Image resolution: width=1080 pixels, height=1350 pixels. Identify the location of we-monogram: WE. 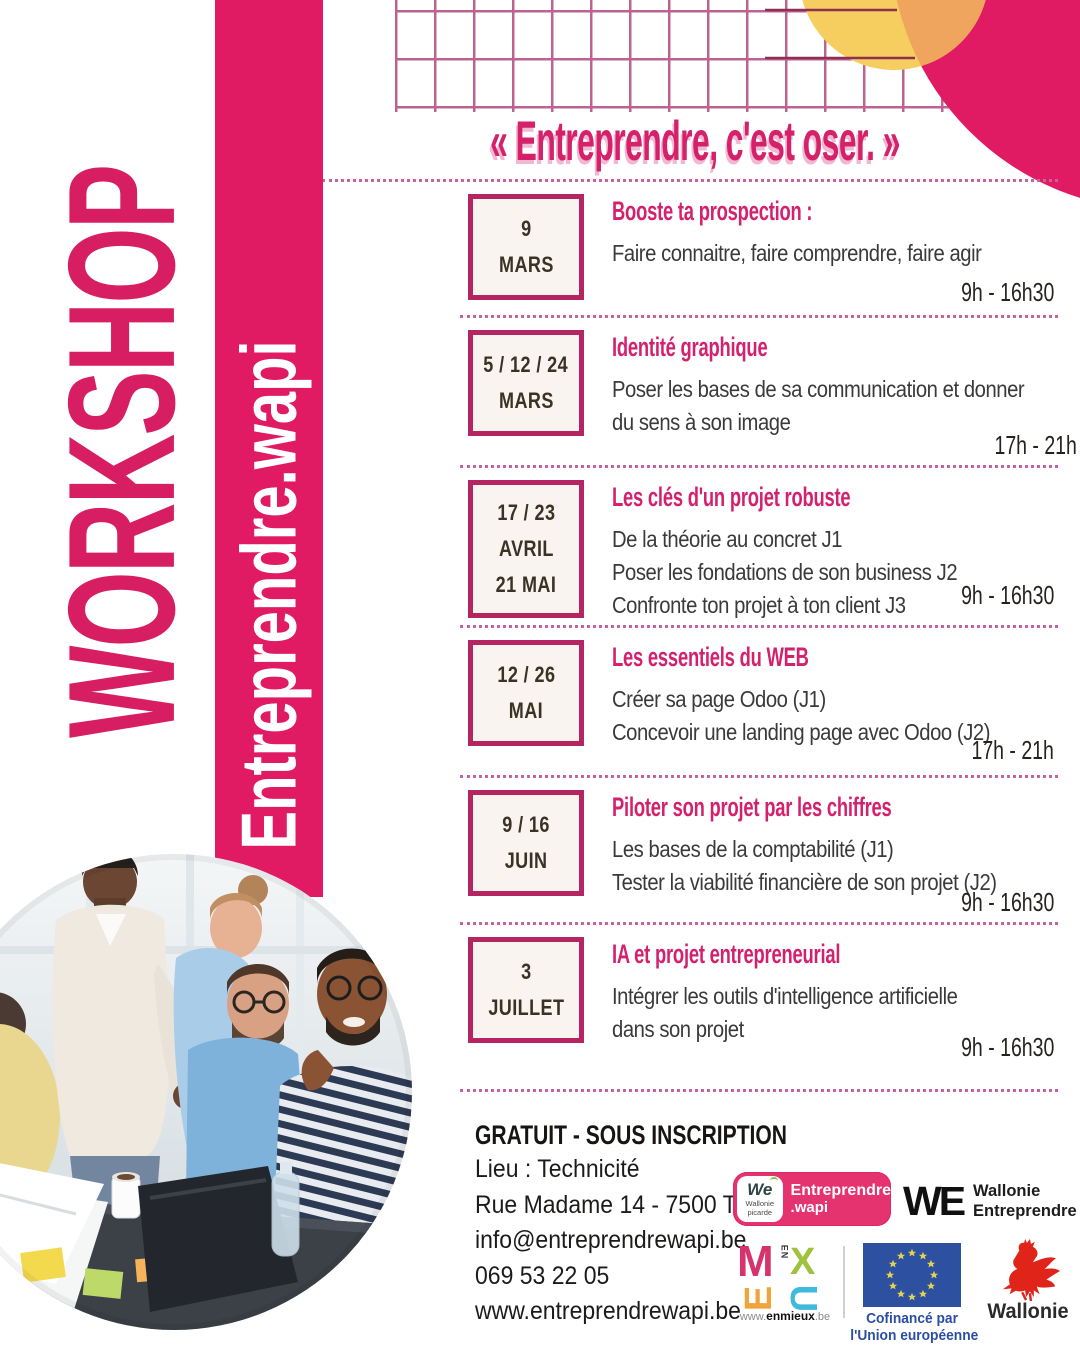
(934, 1201).